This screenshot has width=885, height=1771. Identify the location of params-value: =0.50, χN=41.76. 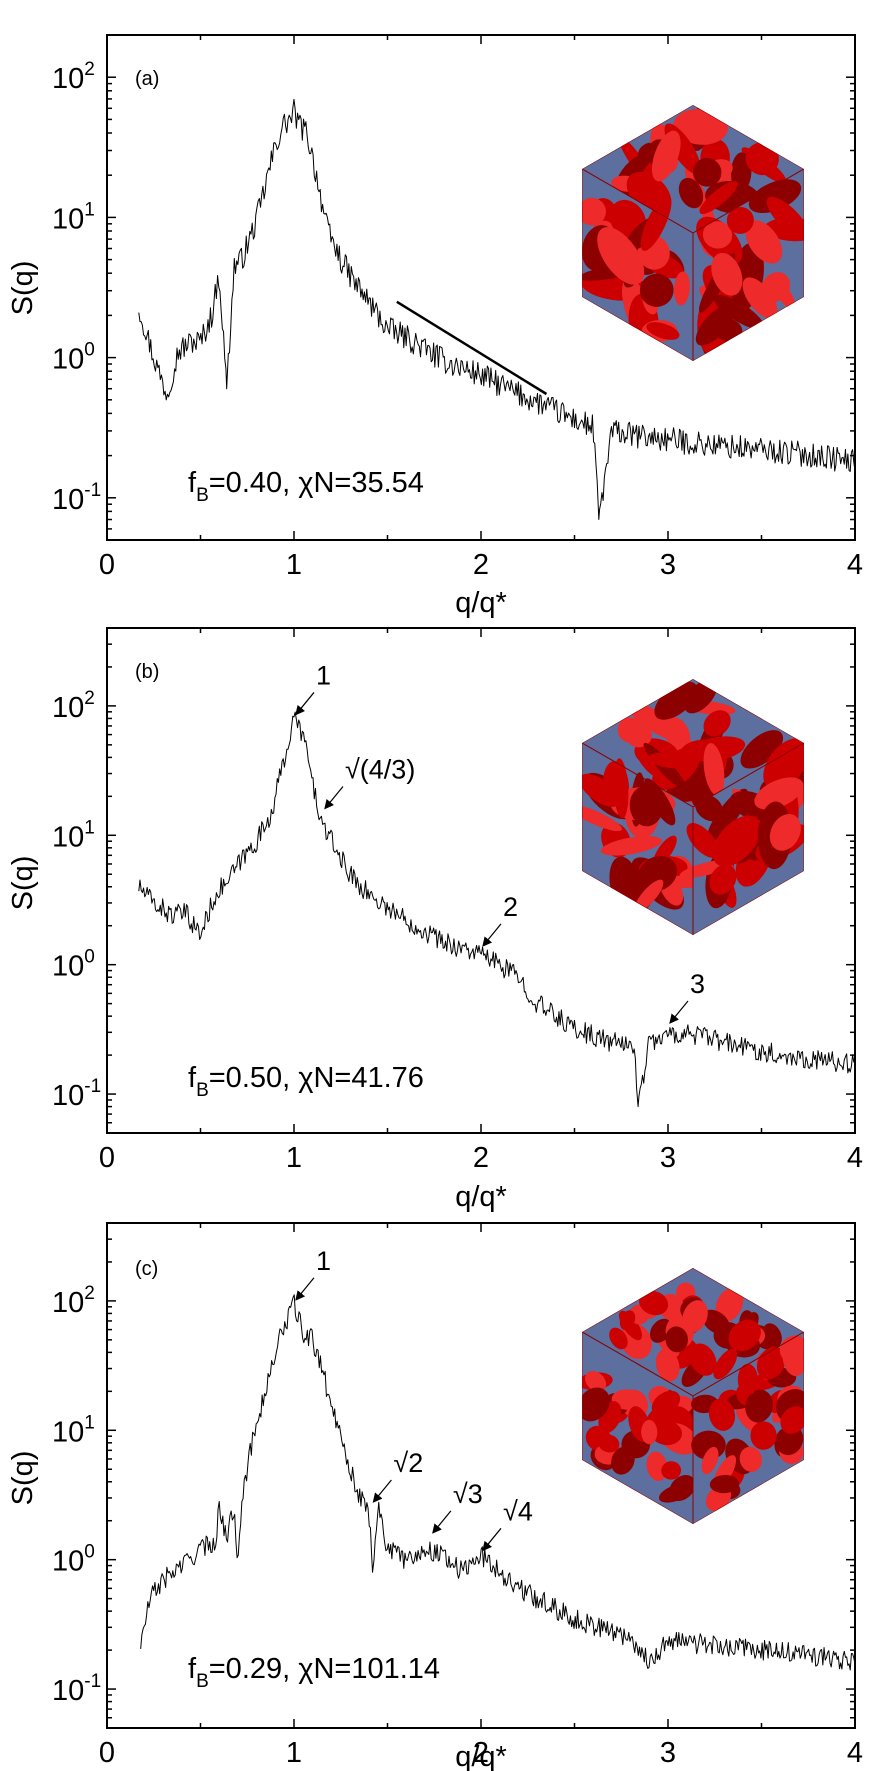
(316, 1078).